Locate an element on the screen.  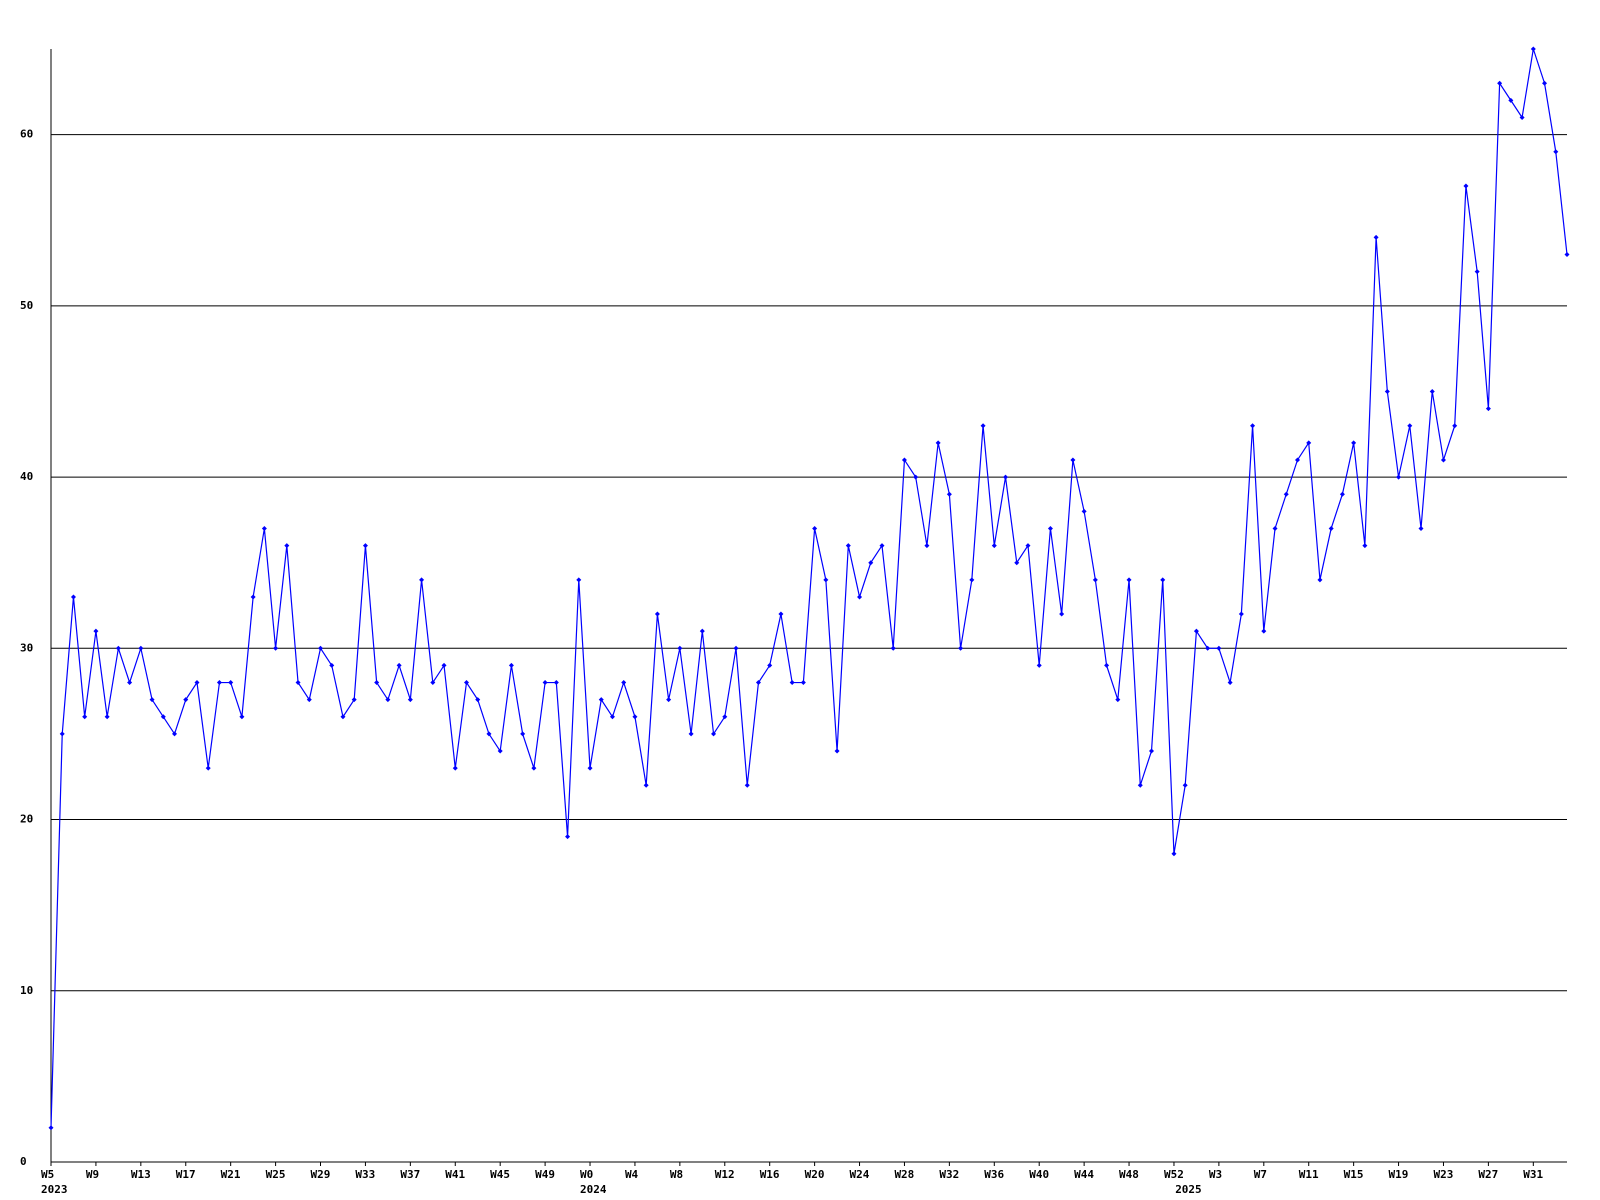
x-tick-label: W44 is located at coordinates (1084, 1174).